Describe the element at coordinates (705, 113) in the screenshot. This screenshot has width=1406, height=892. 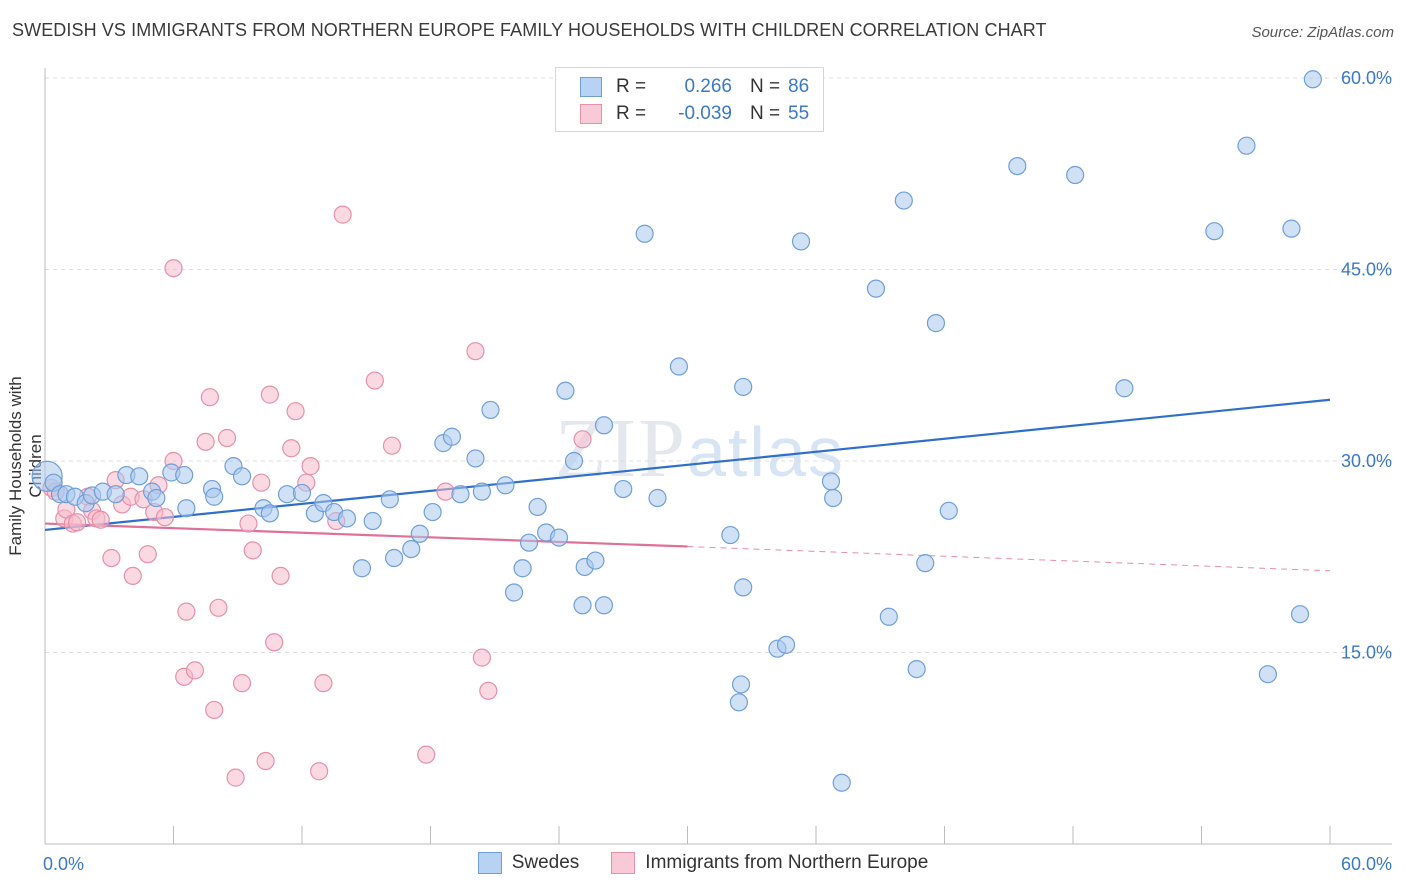
I see `legend-r-value: -0.039` at that location.